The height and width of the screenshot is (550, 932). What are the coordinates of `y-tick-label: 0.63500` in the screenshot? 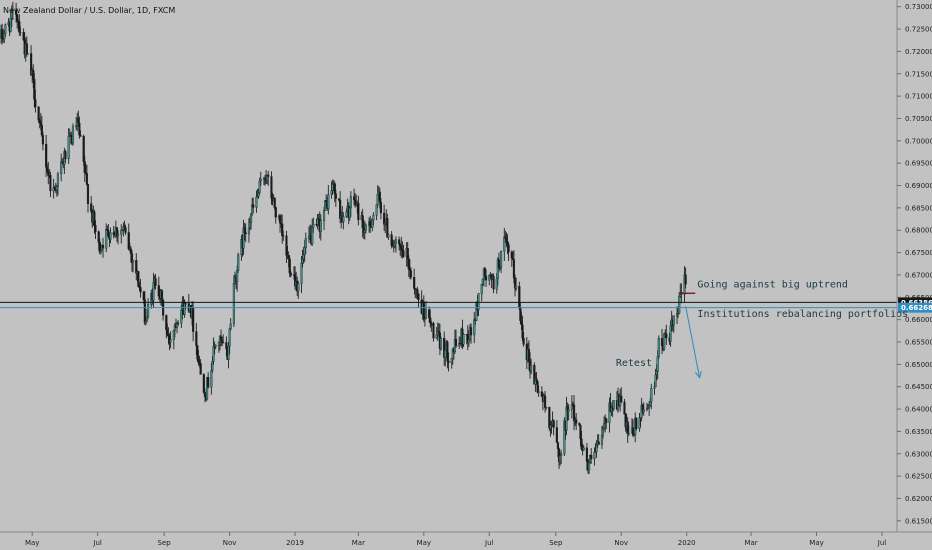 It's located at (918, 432).